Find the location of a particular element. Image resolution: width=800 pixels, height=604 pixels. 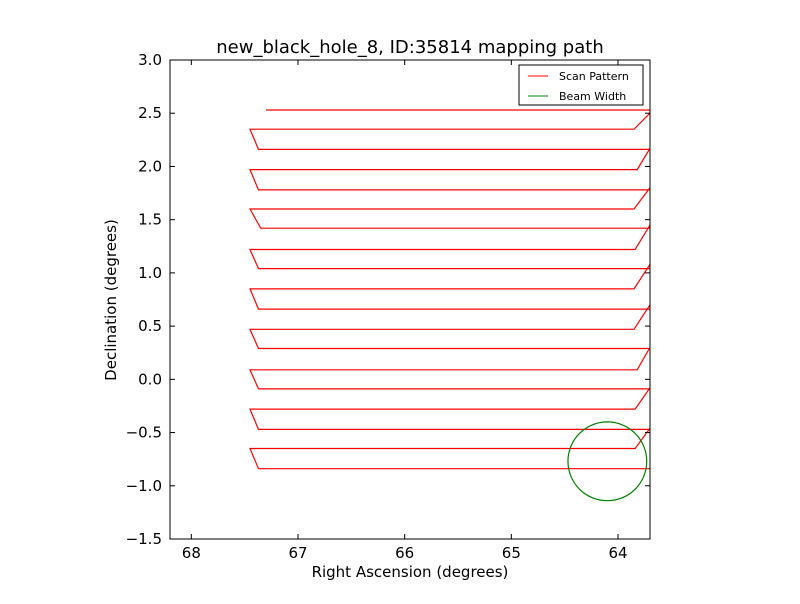

y-tick-label: 0.0 is located at coordinates (150, 379).